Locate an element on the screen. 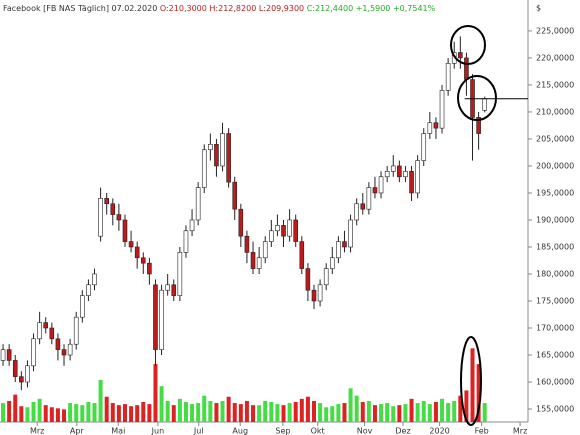 The image size is (580, 435). x-tick-label: Sep is located at coordinates (282, 431).